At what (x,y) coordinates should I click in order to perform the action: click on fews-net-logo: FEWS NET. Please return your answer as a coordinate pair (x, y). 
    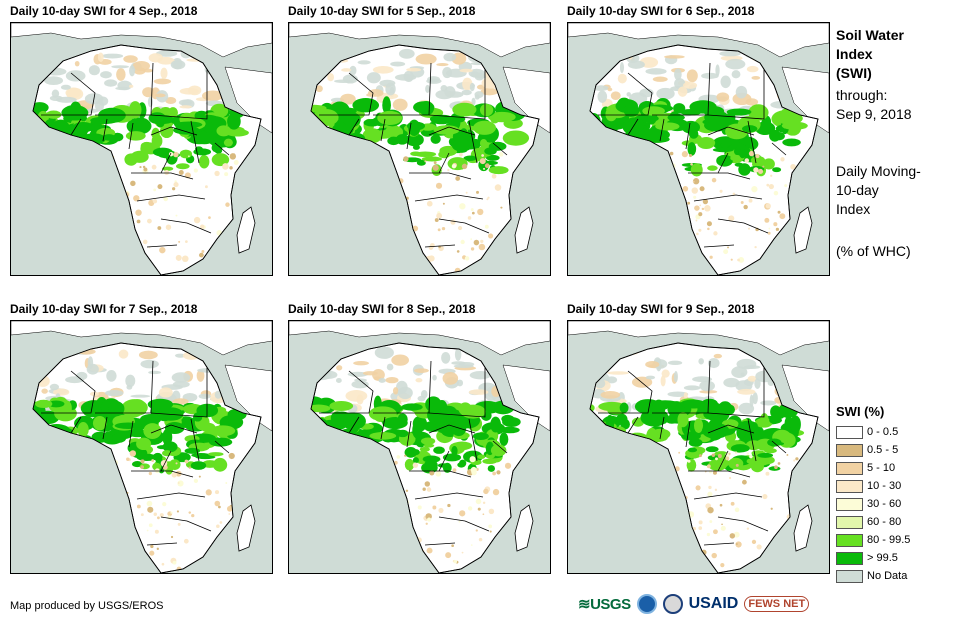
    Looking at the image, I should click on (777, 604).